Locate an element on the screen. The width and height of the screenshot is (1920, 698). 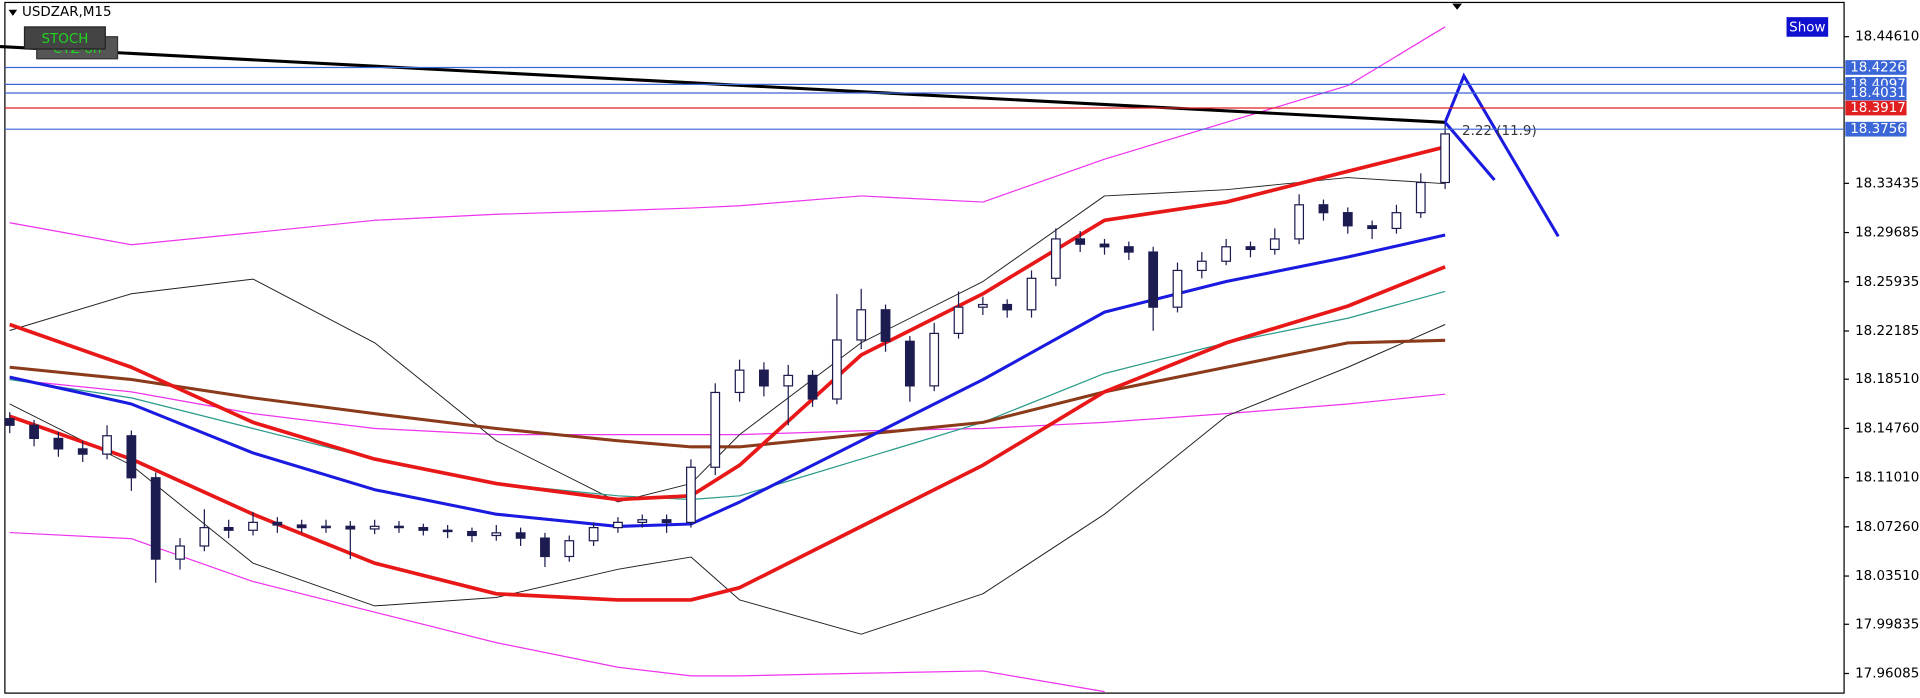
price-box-label: 18.39174 is located at coordinates (1882, 108).